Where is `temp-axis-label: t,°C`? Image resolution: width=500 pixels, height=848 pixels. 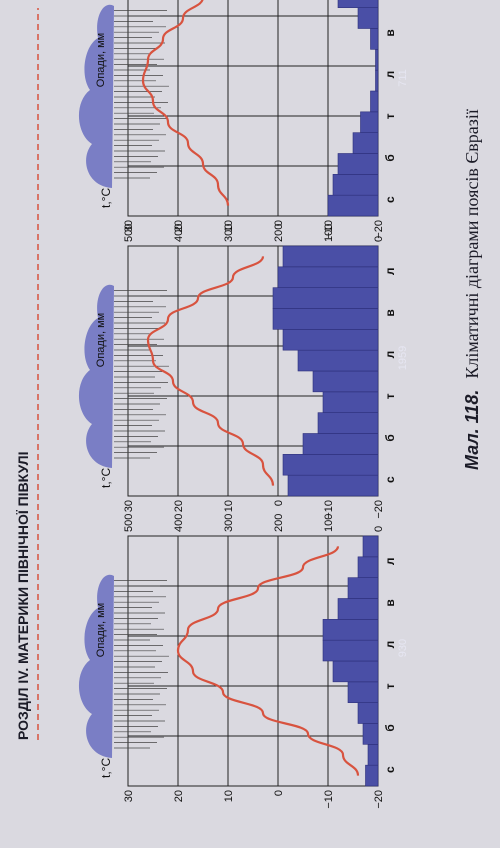 temp-axis-label: t,°C is located at coordinates (106, 198).